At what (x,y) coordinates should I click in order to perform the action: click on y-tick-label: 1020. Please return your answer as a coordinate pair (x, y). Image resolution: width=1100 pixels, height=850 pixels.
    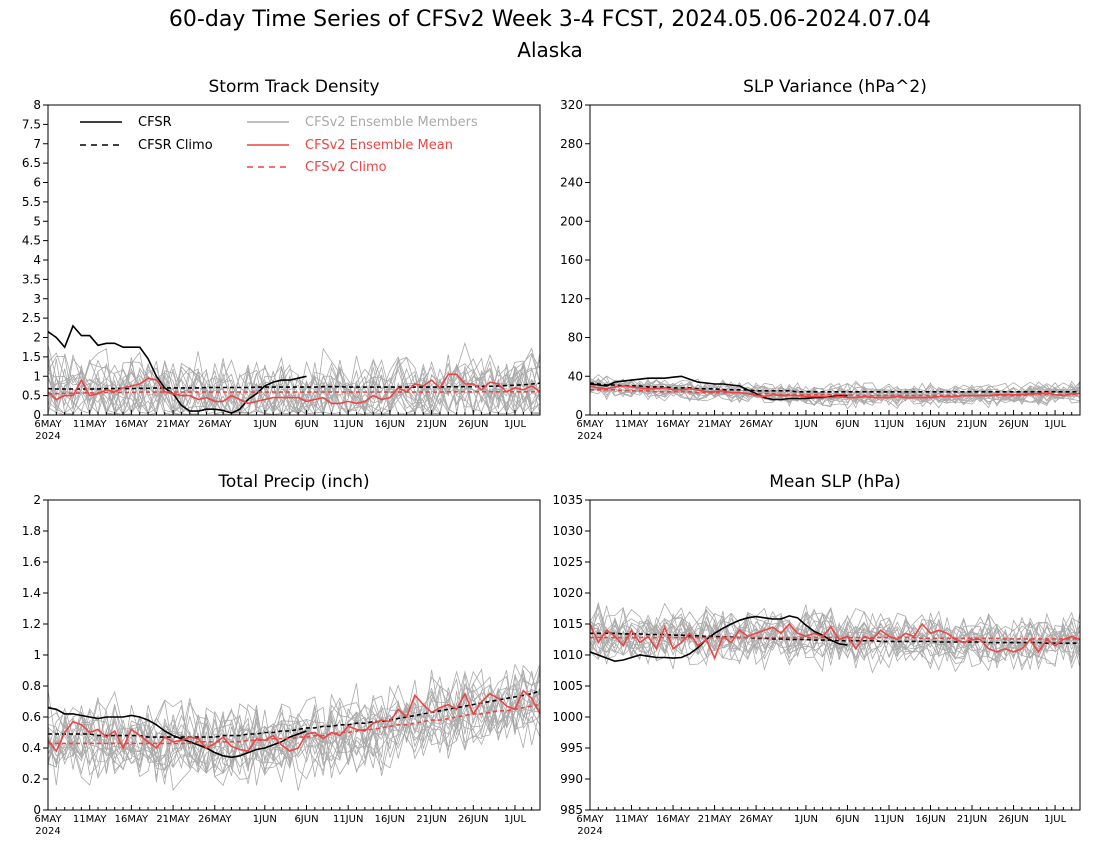
    Looking at the image, I should click on (567, 593).